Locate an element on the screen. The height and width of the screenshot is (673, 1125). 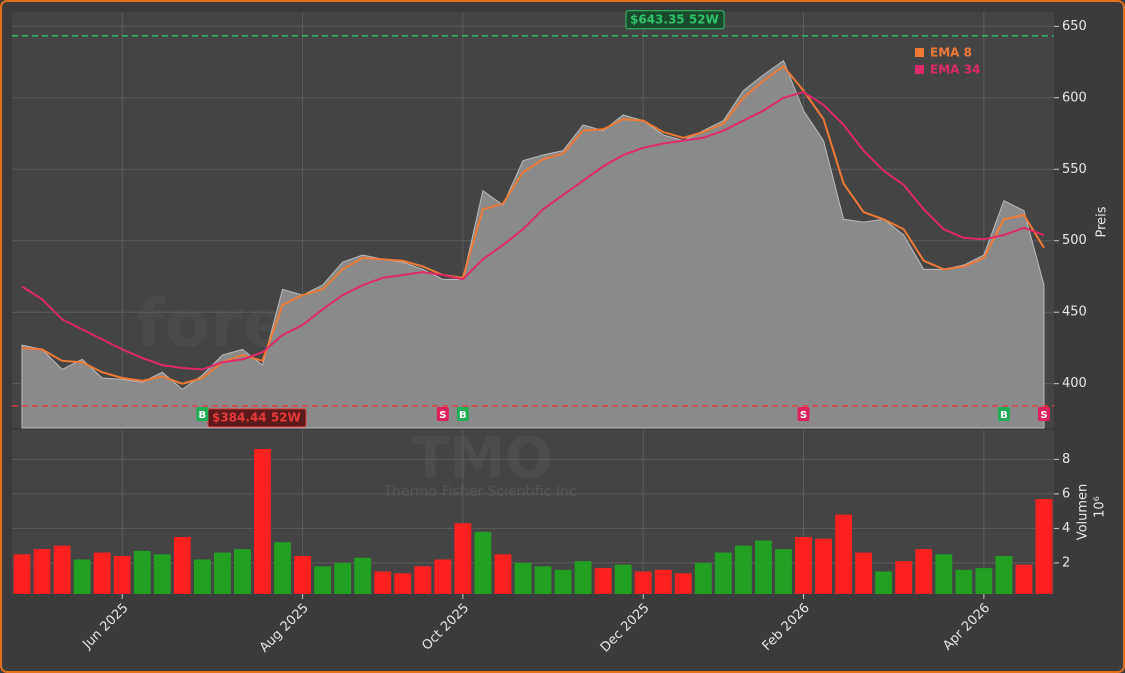
y-tick-label: 450 is located at coordinates (1074, 312).